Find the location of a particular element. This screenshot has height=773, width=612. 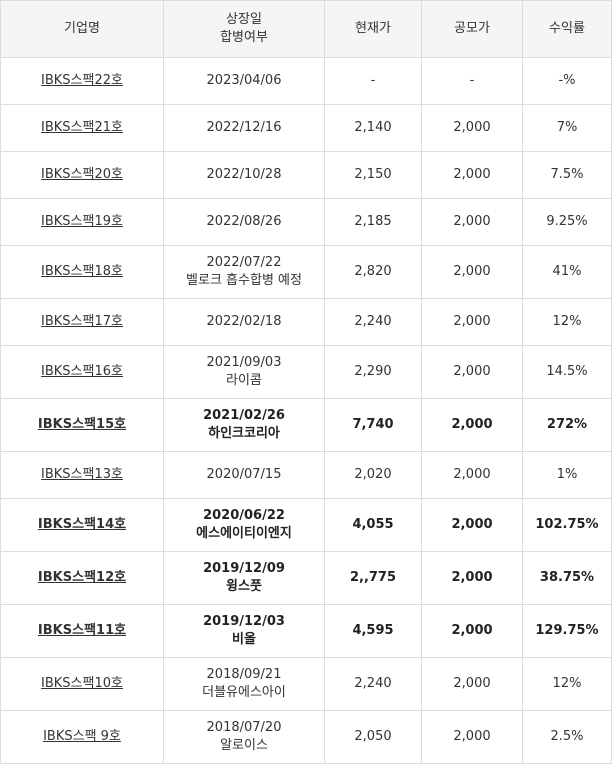

current-price-cell: 2,050 is located at coordinates (373, 737).